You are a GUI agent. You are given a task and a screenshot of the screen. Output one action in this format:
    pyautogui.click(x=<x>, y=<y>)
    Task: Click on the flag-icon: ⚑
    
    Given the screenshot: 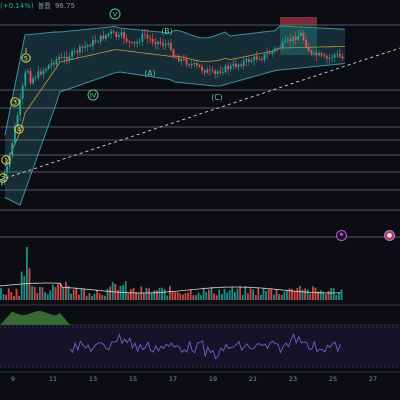 What is the action you would take?
    pyautogui.click(x=341, y=235)
    